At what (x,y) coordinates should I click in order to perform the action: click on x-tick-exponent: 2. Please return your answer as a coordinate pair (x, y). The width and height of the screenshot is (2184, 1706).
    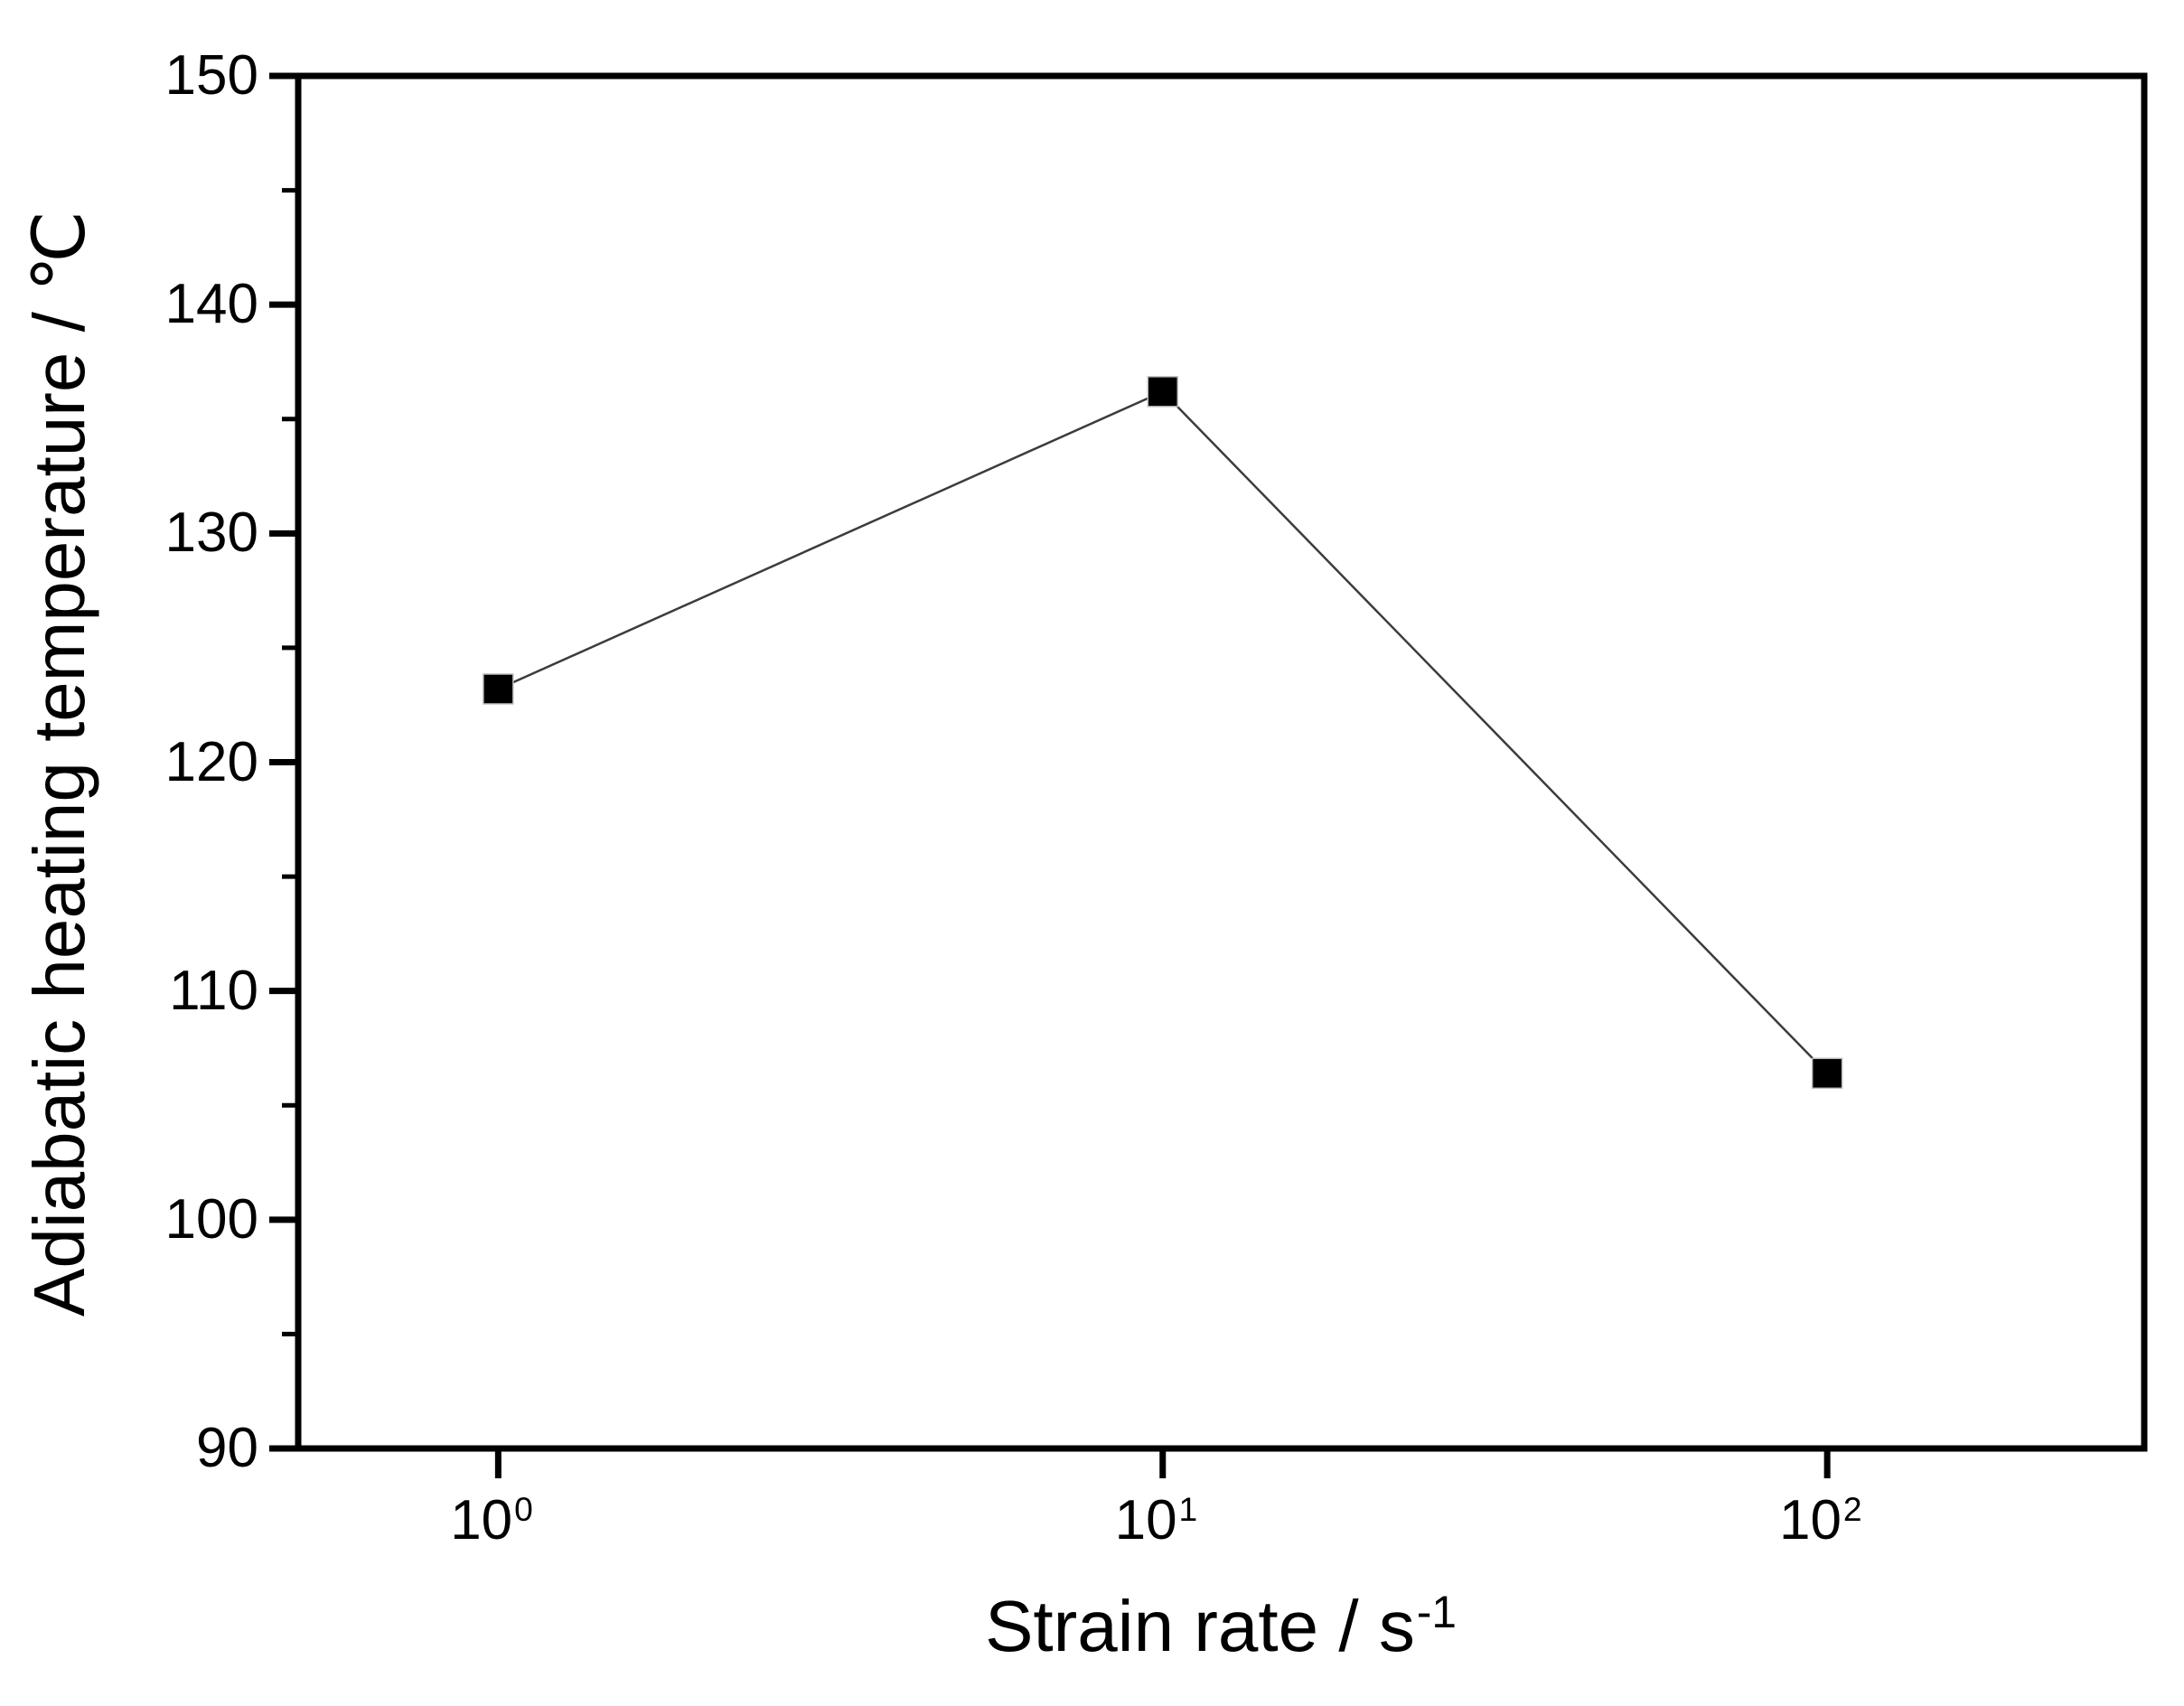
    Looking at the image, I should click on (1852, 1508).